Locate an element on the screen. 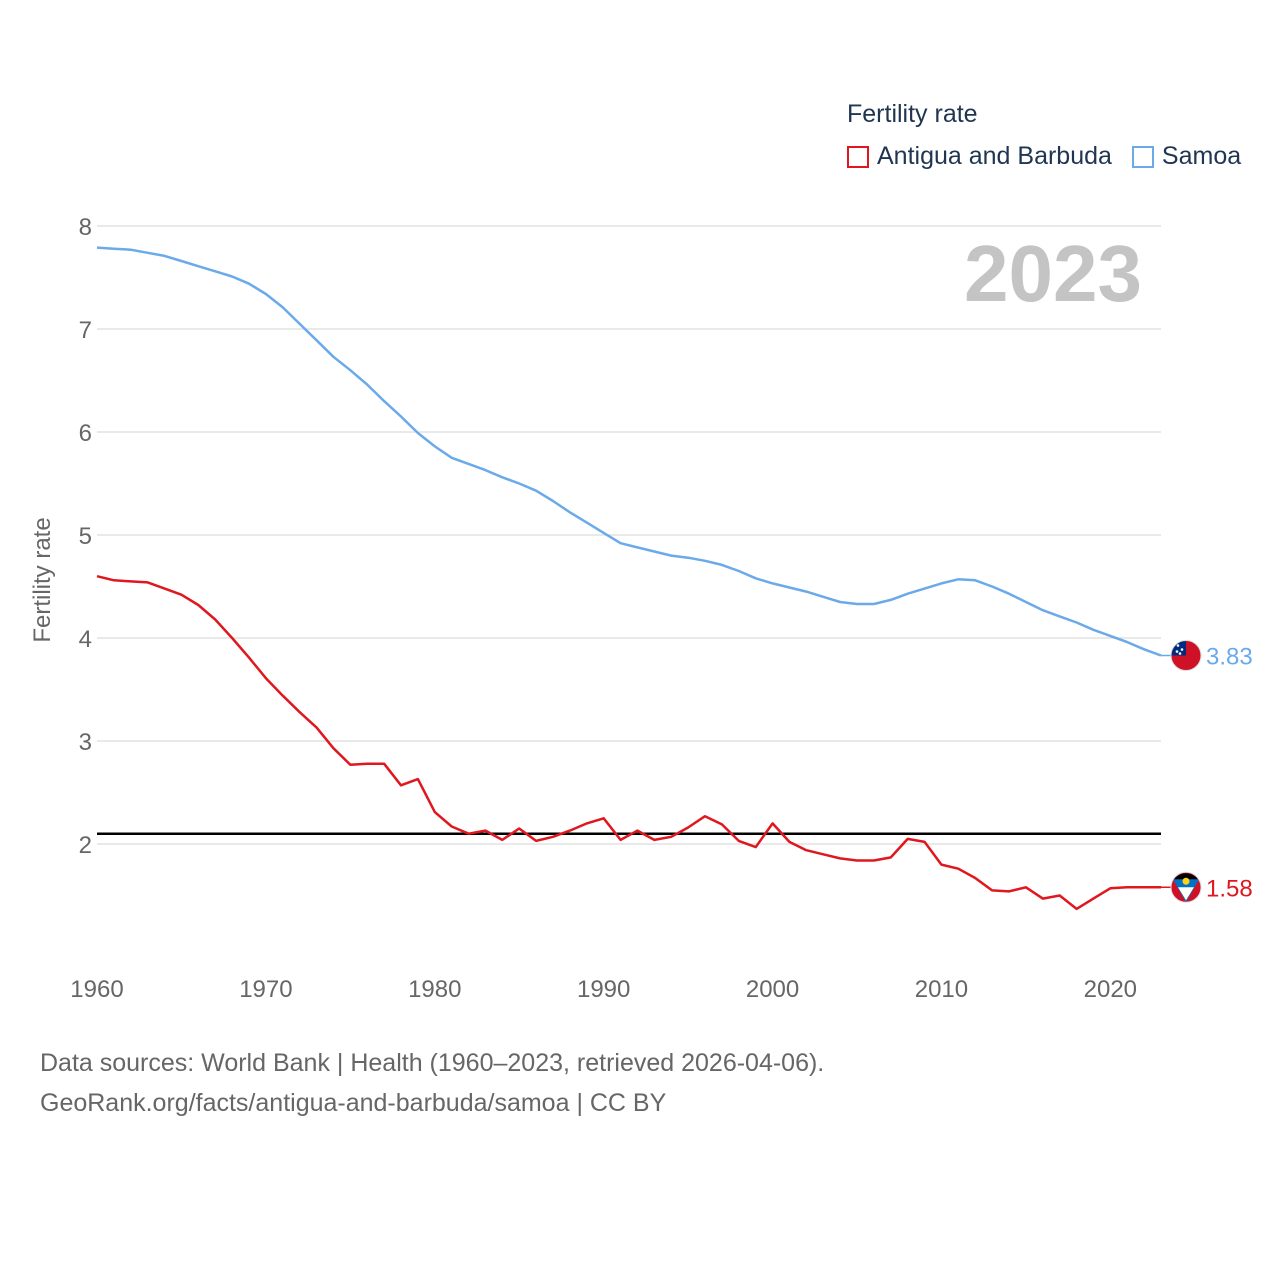 Image resolution: width=1280 pixels, height=1280 pixels. x-tick-label: 1970 is located at coordinates (265, 989).